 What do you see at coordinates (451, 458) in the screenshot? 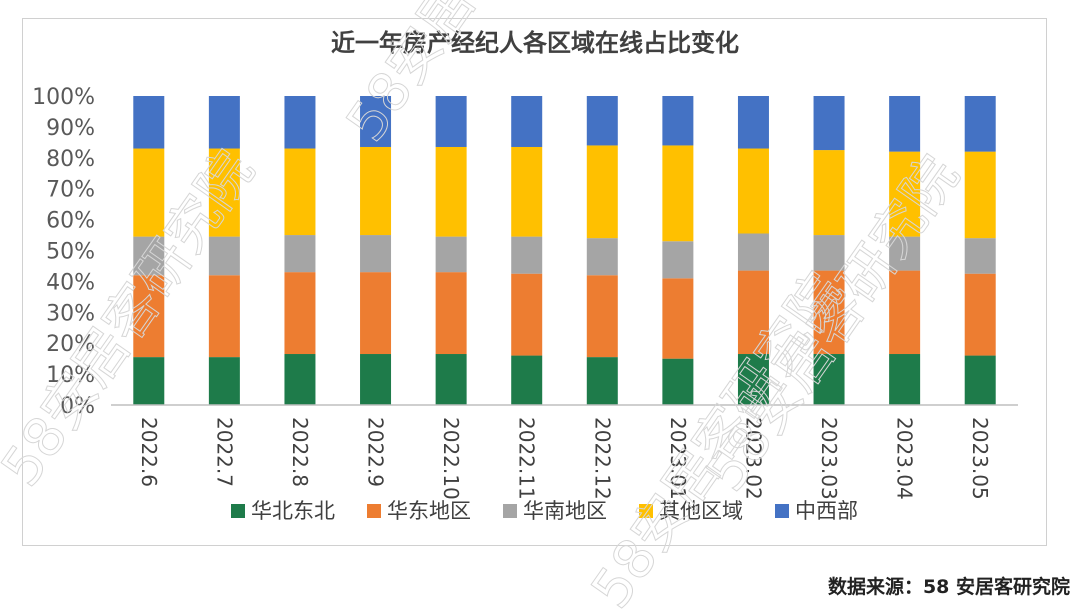
I see `x-tick-label: 2022.10` at bounding box center [451, 458].